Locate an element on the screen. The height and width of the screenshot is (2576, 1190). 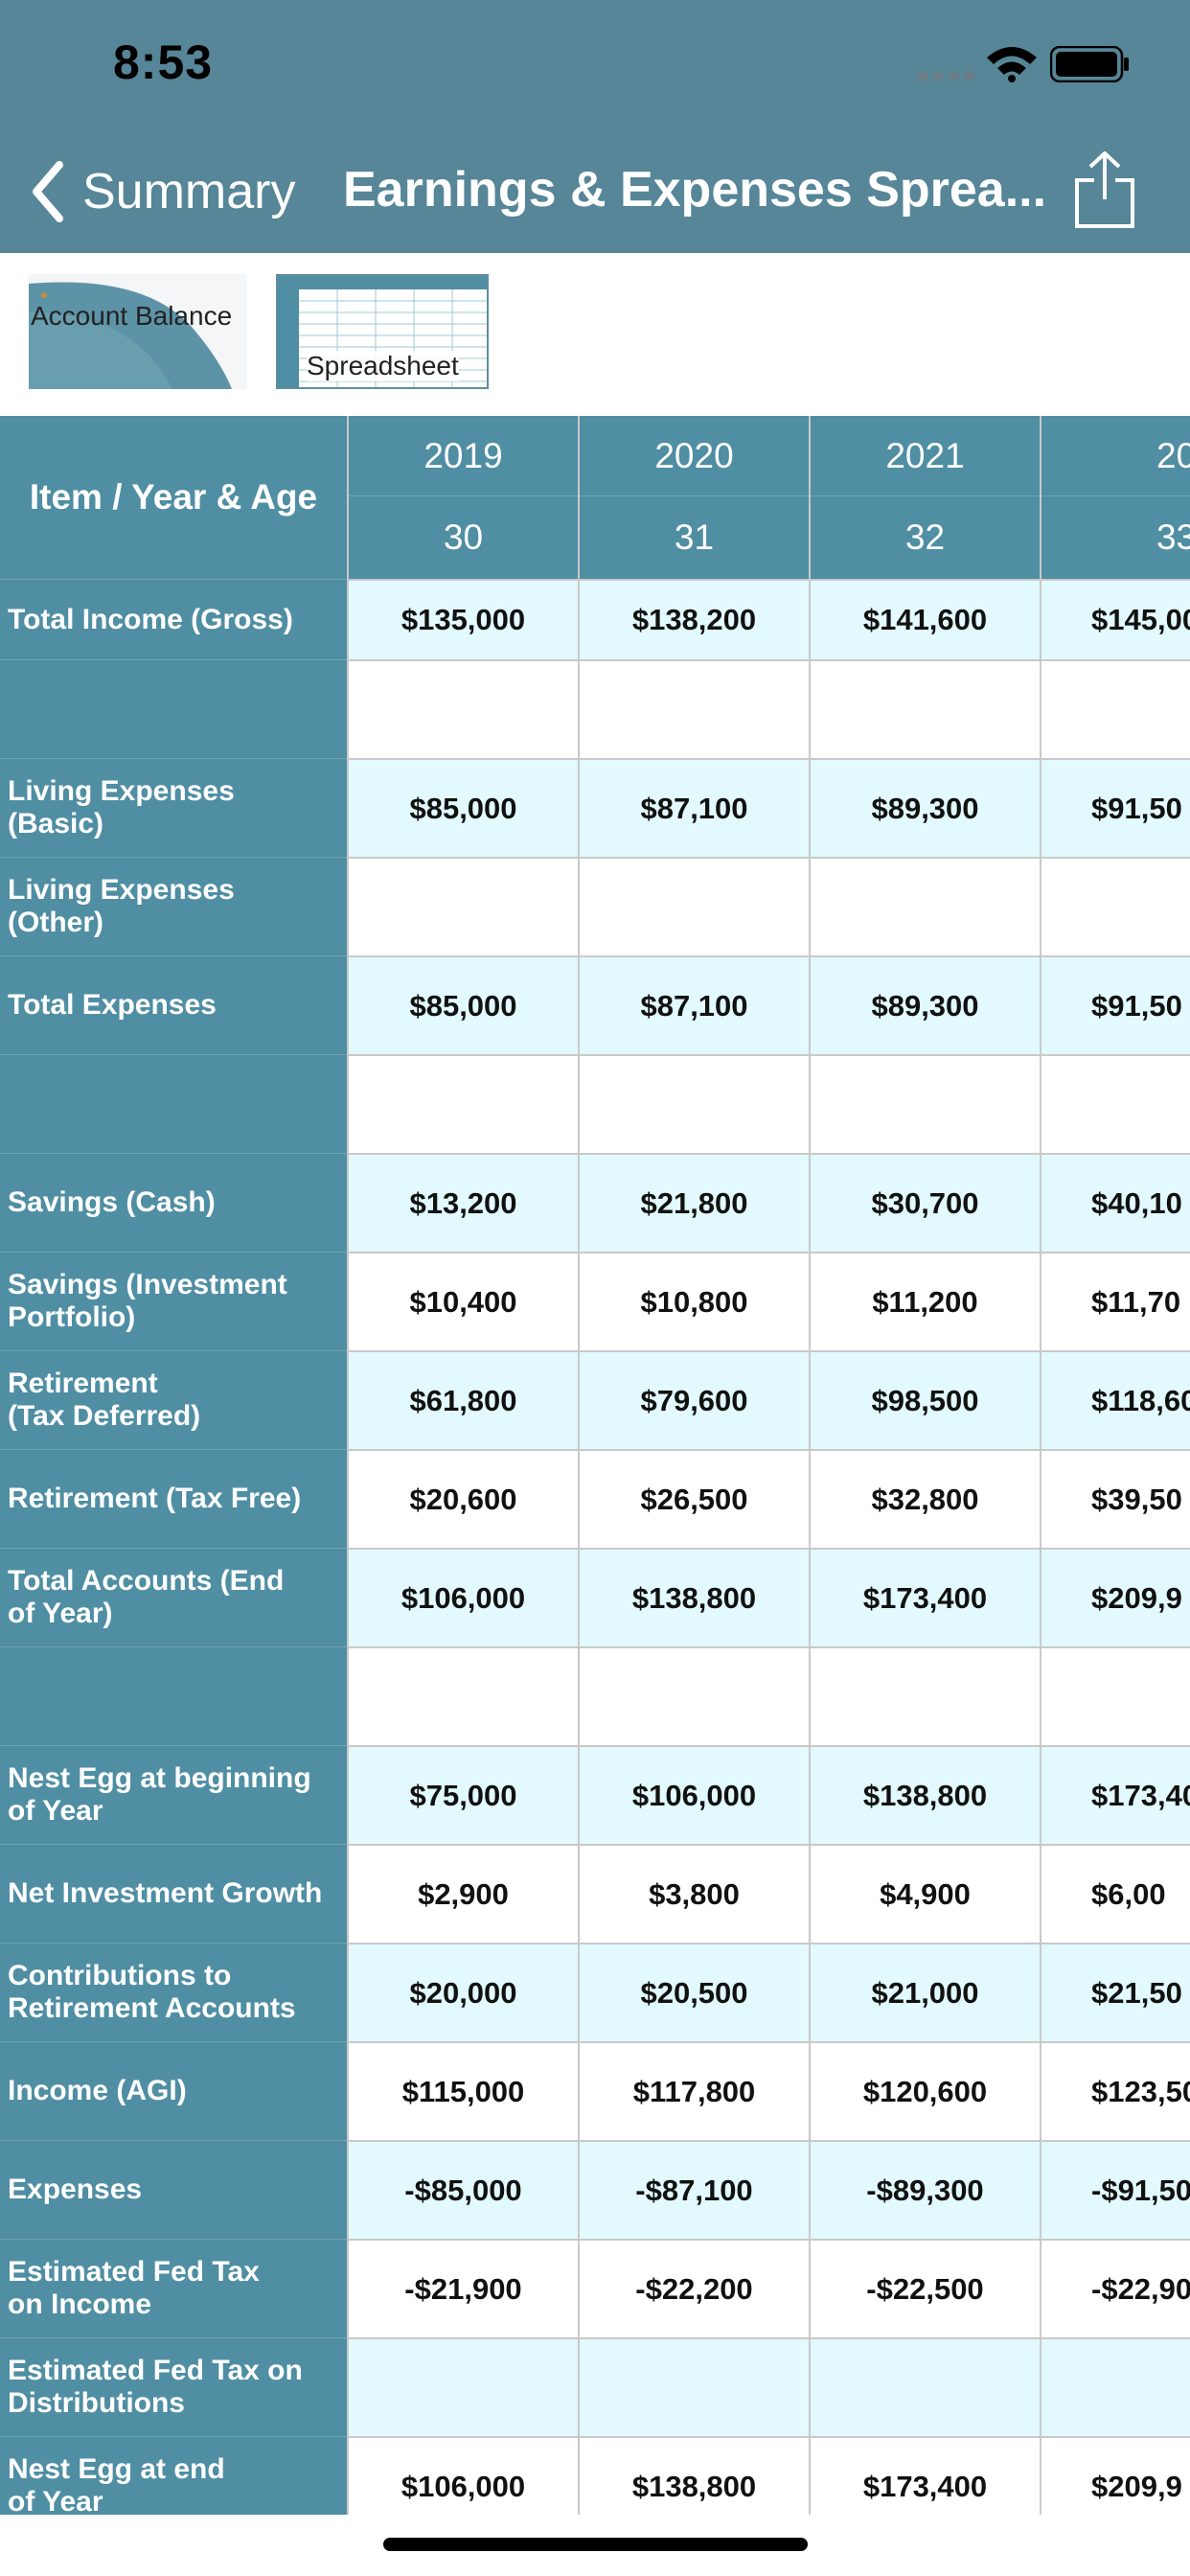
column-age-header: 33 is located at coordinates (1115, 537).